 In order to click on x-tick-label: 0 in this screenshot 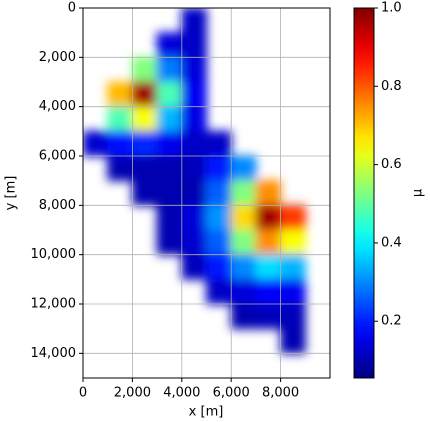, I will do `click(83, 393)`.